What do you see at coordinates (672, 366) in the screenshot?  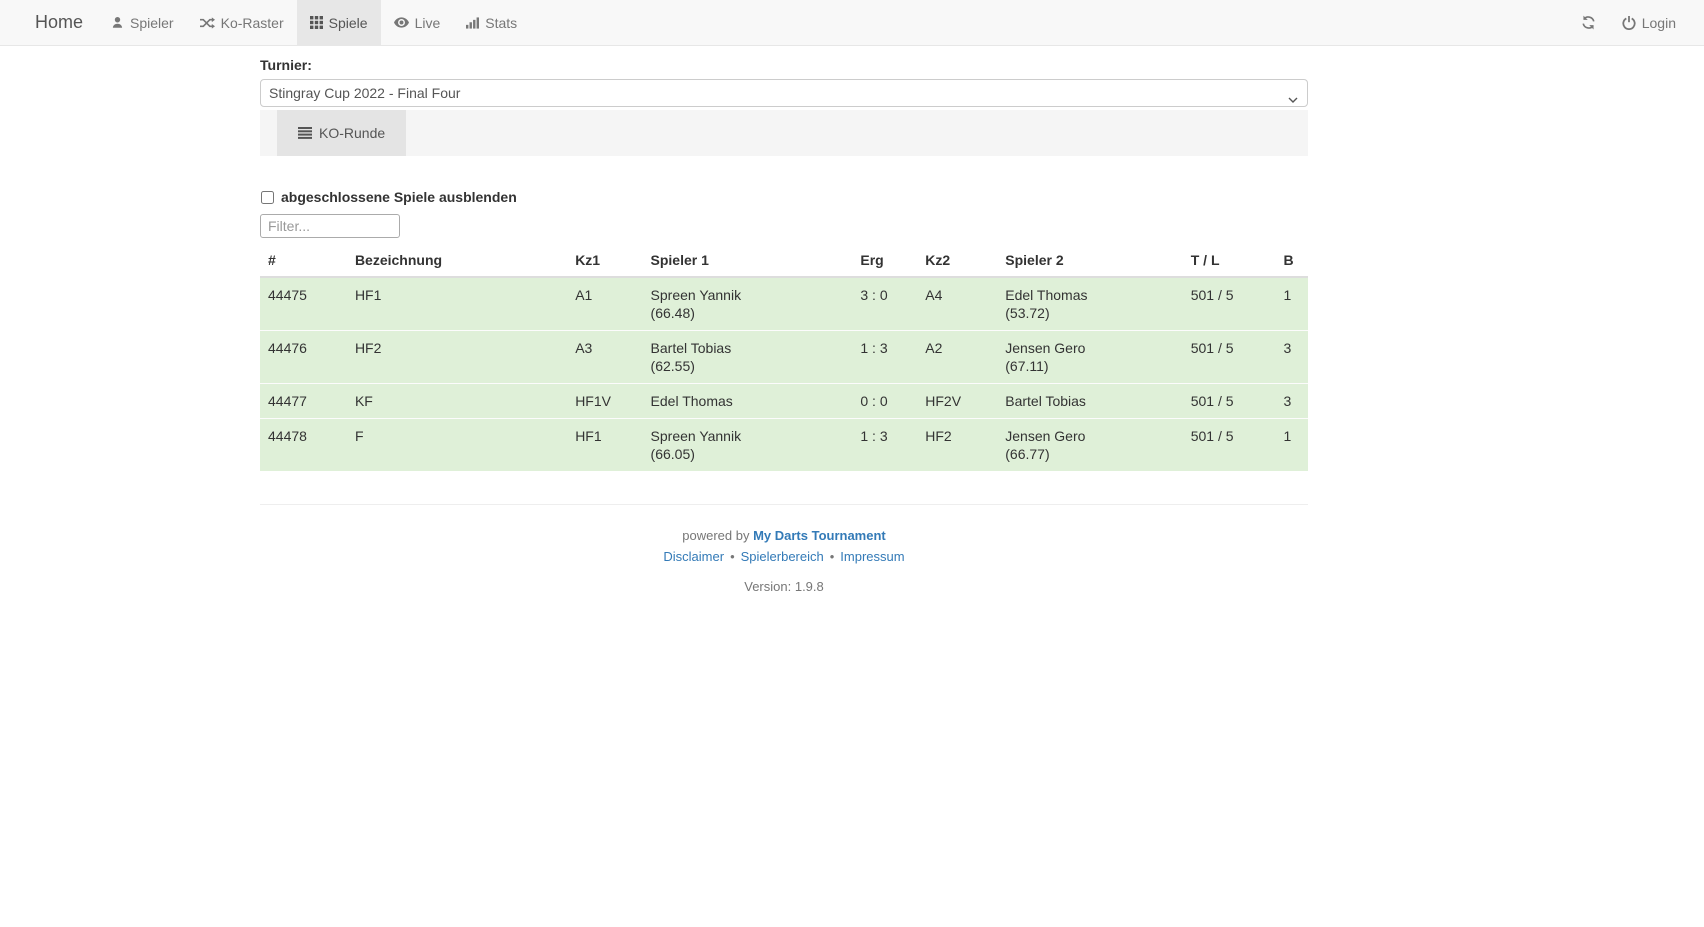 I see `player1-average: (62.55)` at bounding box center [672, 366].